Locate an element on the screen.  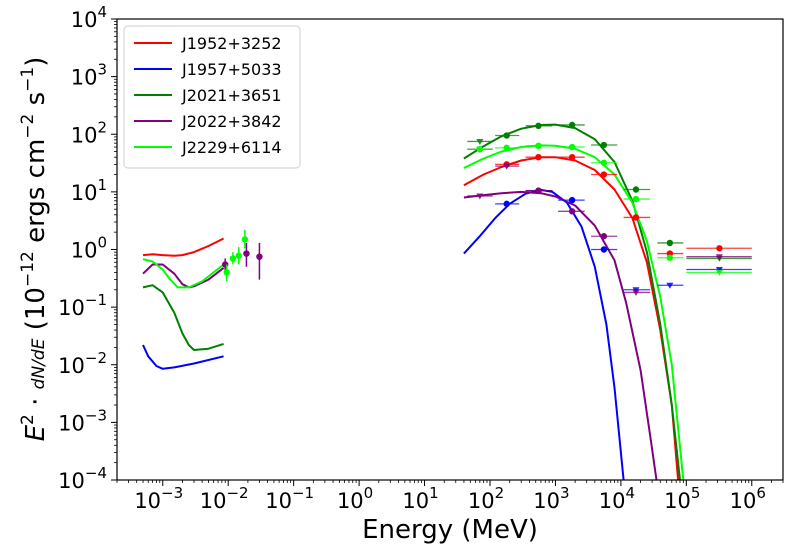
curve-j2229-6114-low is located at coordinates (183, 273).